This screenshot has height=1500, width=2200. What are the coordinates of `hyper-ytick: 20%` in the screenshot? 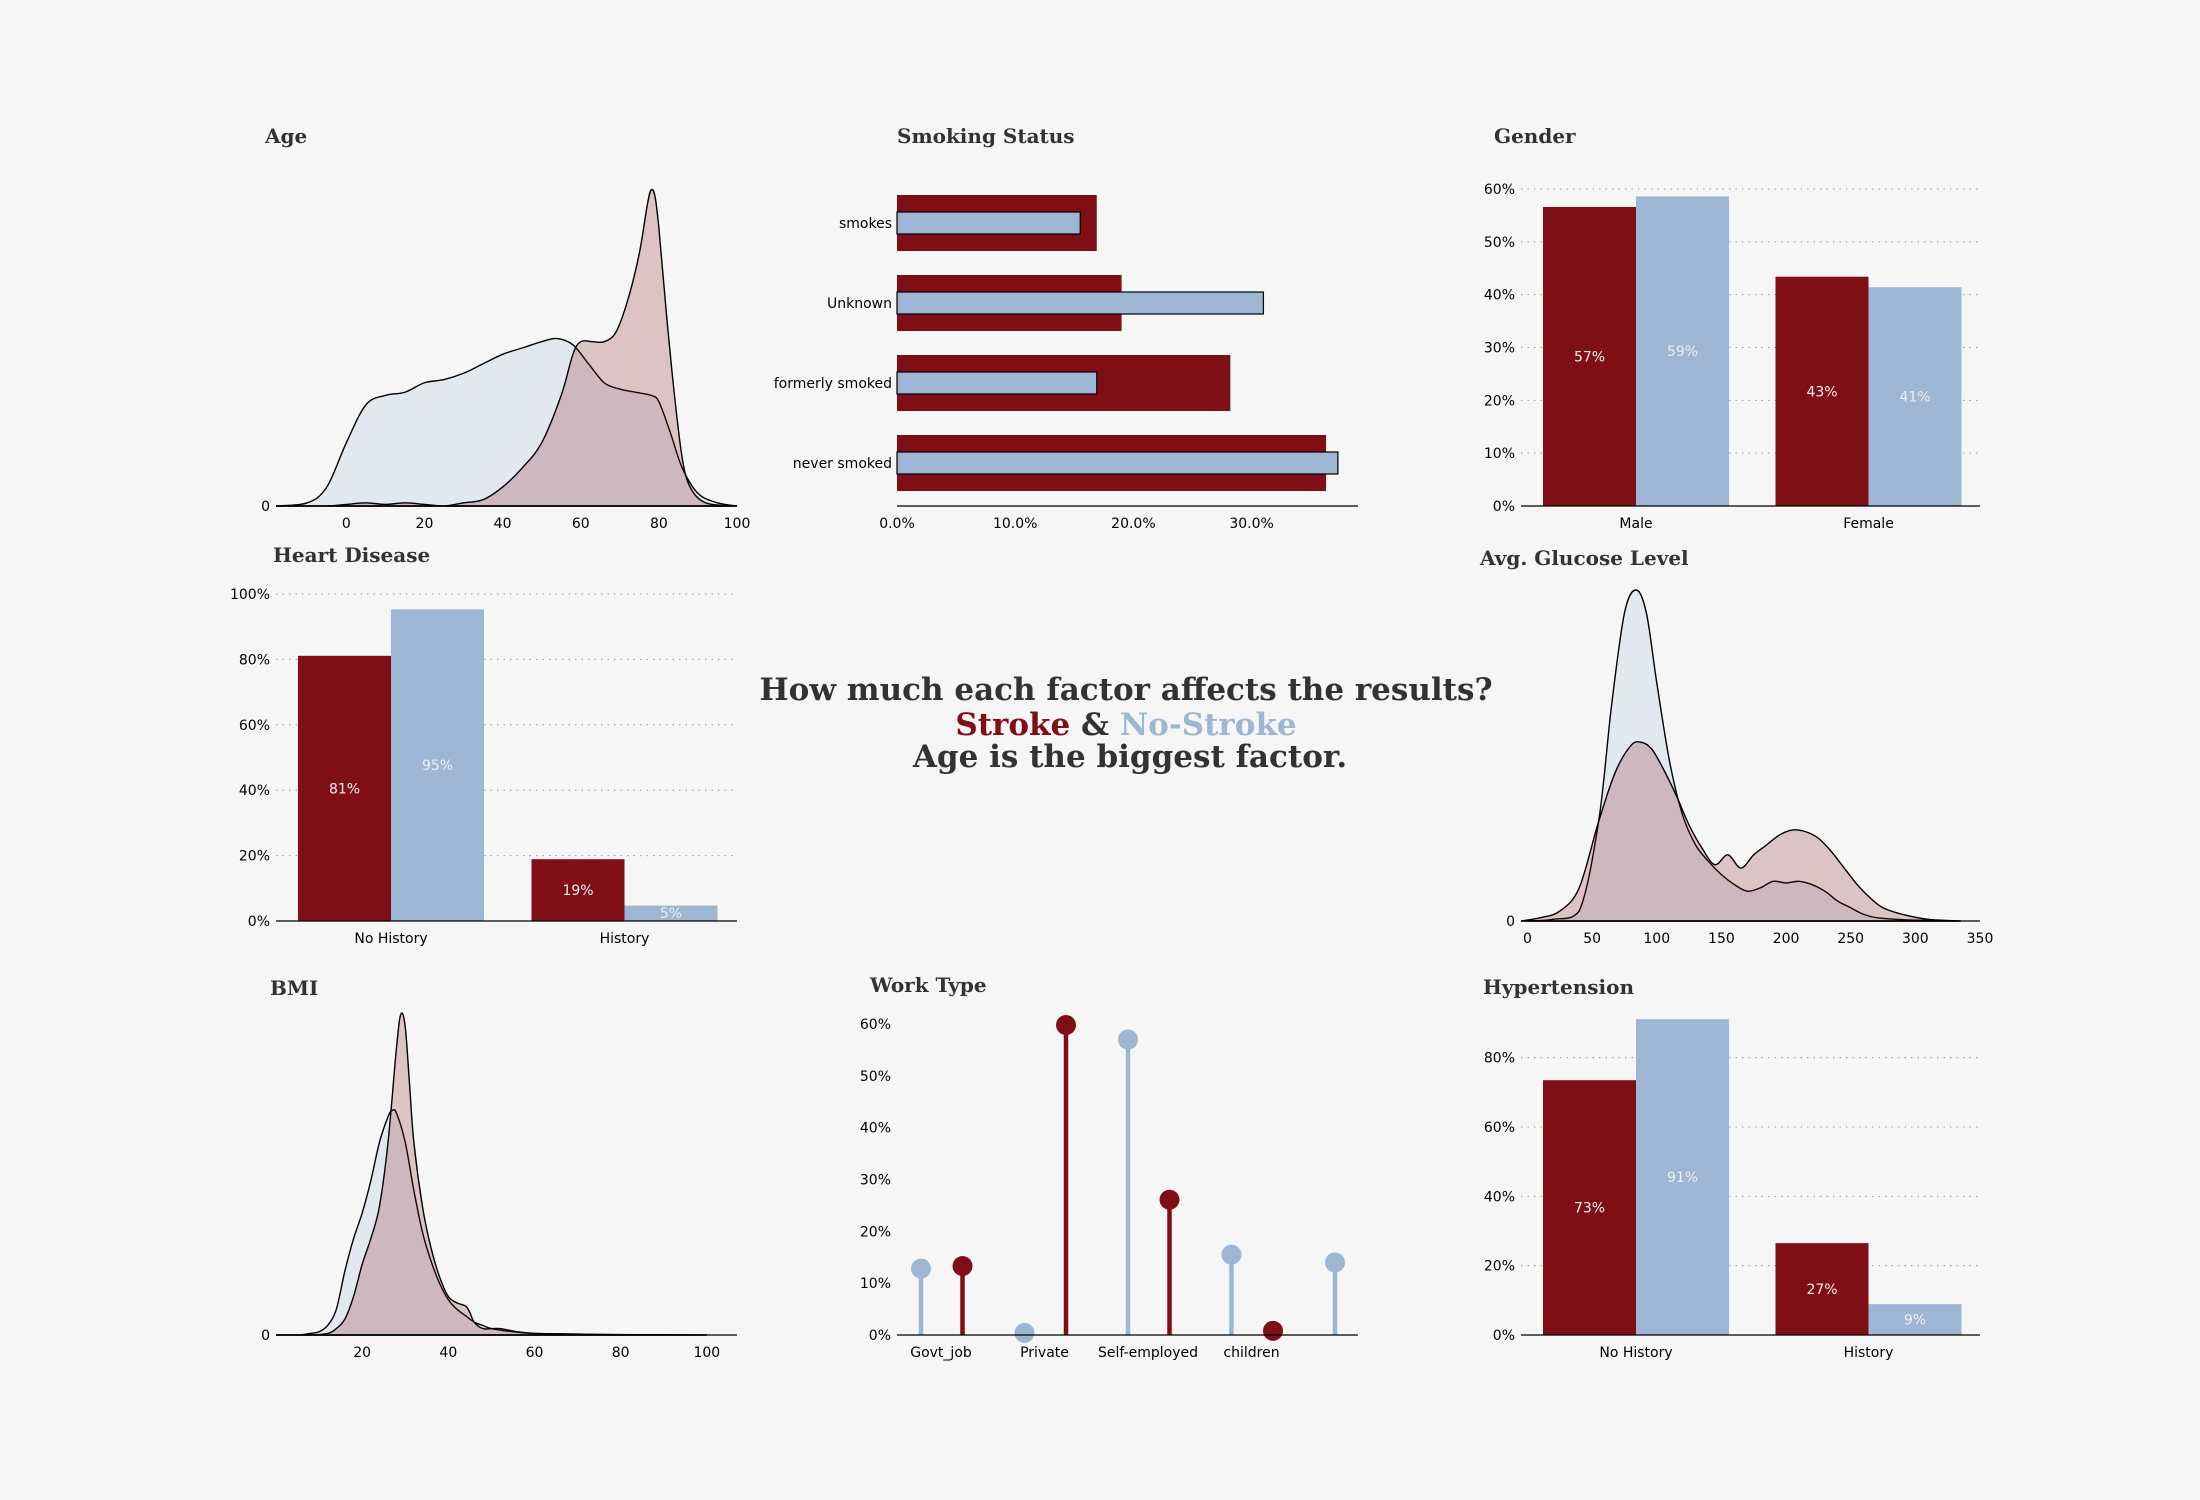 It's located at (1499, 1267).